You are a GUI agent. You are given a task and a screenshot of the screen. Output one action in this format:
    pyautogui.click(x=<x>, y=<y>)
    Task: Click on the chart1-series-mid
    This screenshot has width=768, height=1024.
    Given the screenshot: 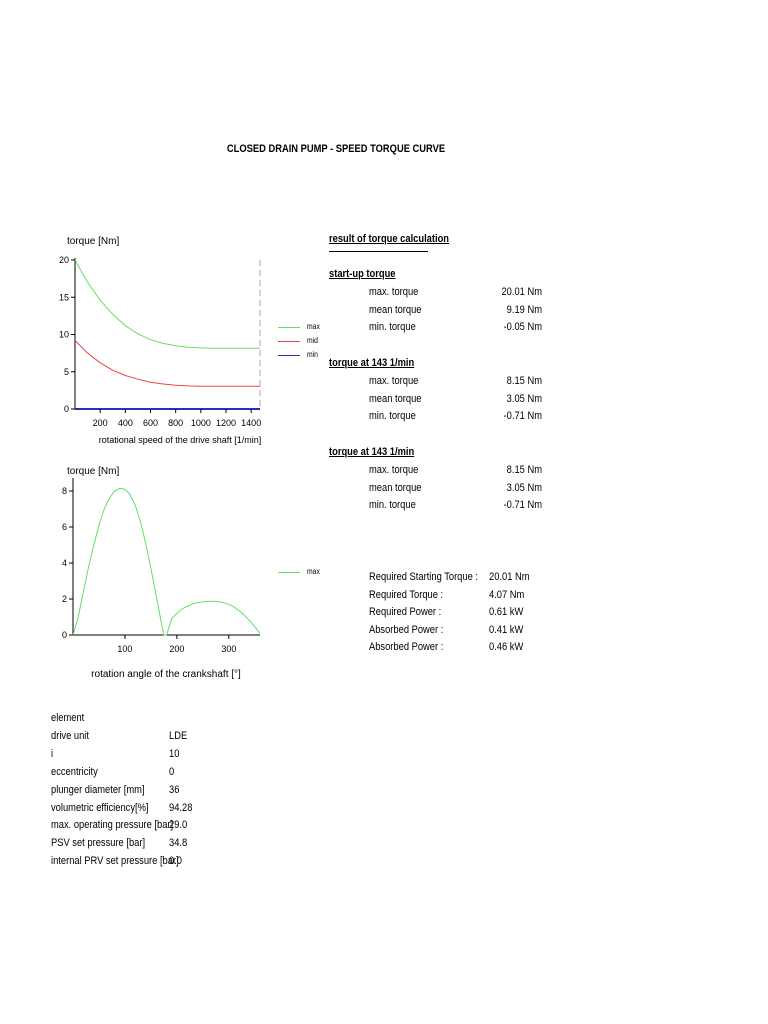 What is the action you would take?
    pyautogui.click(x=167, y=363)
    